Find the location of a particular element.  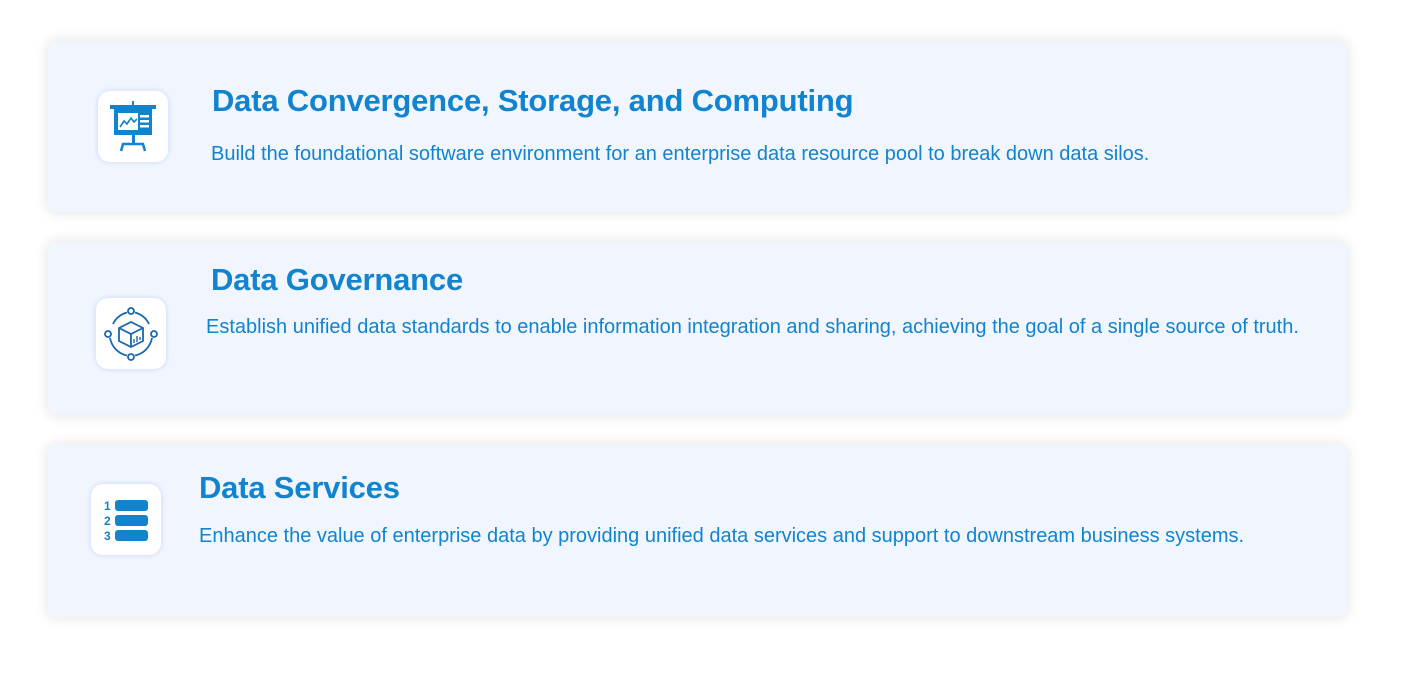

card-title: Data Convergence, Storage, and Computing is located at coordinates (533, 100).